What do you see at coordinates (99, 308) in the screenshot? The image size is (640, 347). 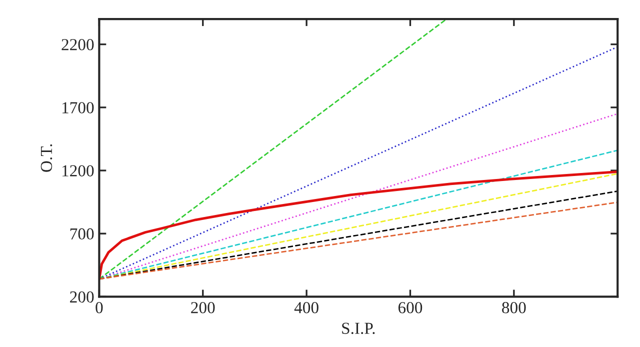 I see `x-tick-label: 0` at bounding box center [99, 308].